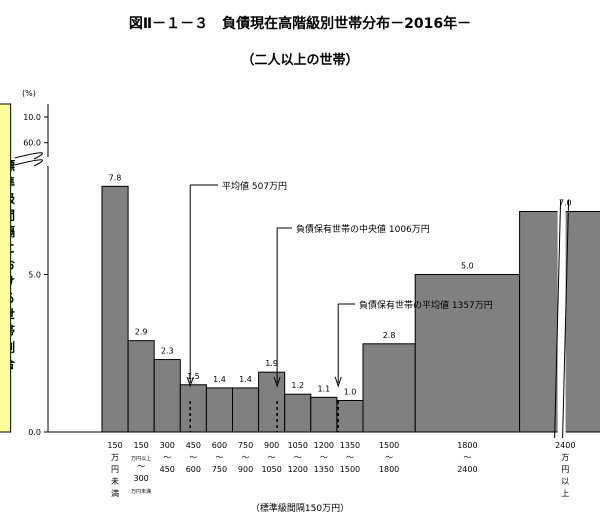 This screenshot has width=600, height=516. I want to click on annotation-arrowhead-median-debt, so click(277, 382).